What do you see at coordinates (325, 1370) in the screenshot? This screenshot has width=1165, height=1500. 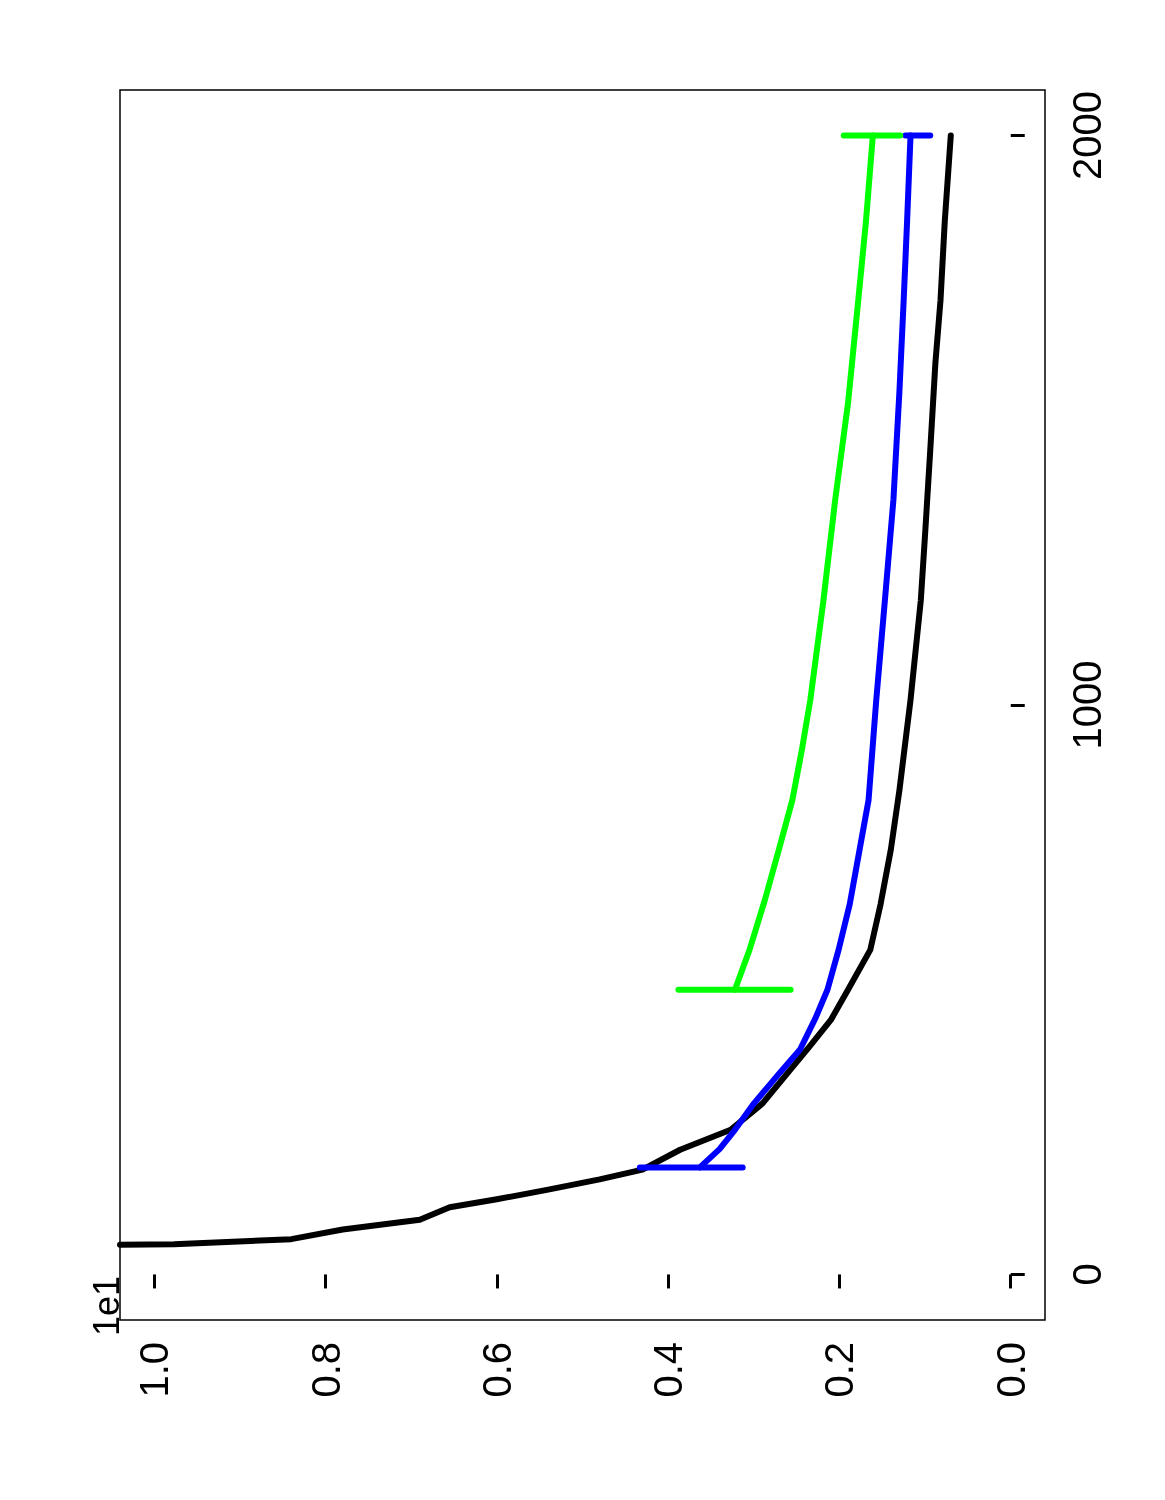 I see `x-tick-label: 0.8` at bounding box center [325, 1370].